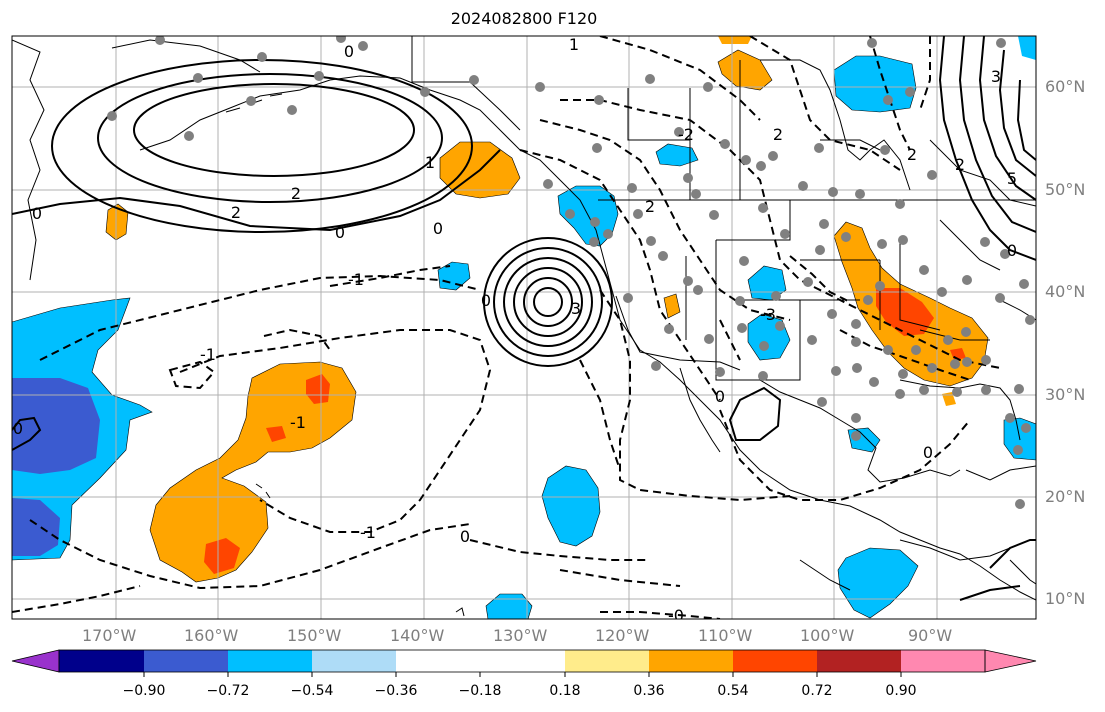 The image size is (1105, 712). What do you see at coordinates (524, 18) in the screenshot?
I see `map-title: 2024082800 F120` at bounding box center [524, 18].